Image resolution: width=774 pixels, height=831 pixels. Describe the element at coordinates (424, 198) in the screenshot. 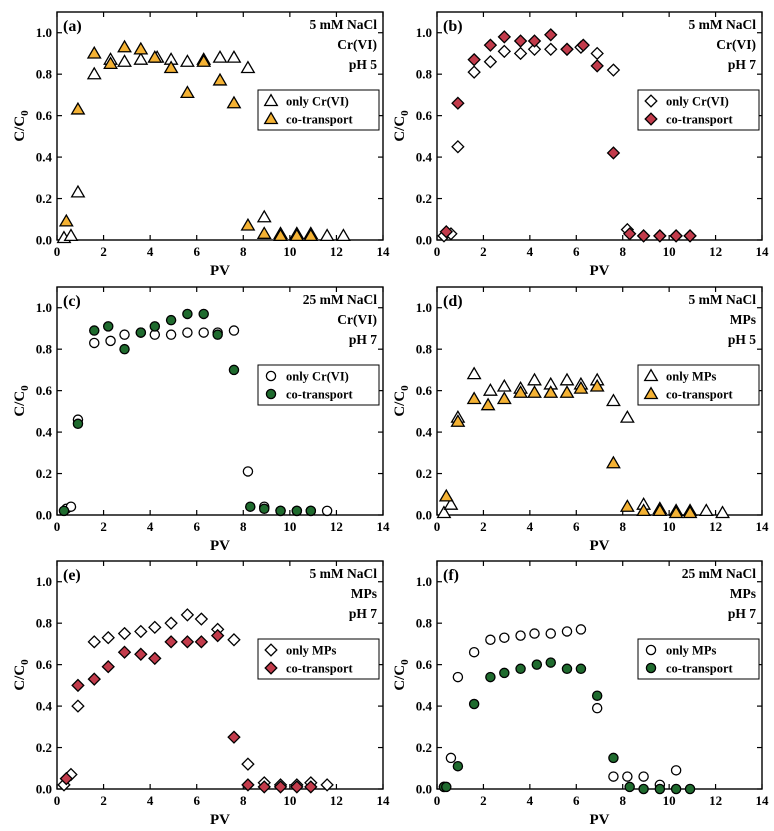

I see `y-tick-label: 0.2` at that location.